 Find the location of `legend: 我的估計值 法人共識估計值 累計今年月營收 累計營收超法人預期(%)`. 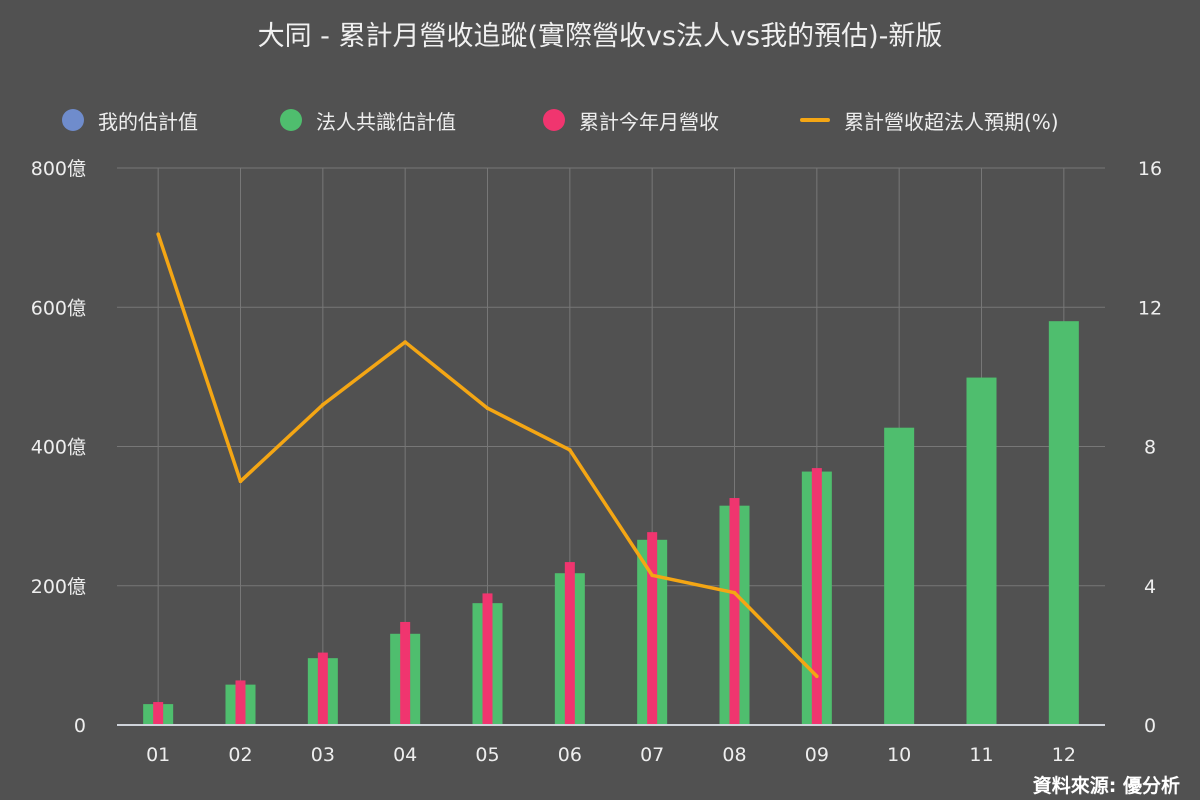

legend: 我的估計值 法人共識估計值 累計今年月營收 累計營收超法人預期(%) is located at coordinates (600, 120).